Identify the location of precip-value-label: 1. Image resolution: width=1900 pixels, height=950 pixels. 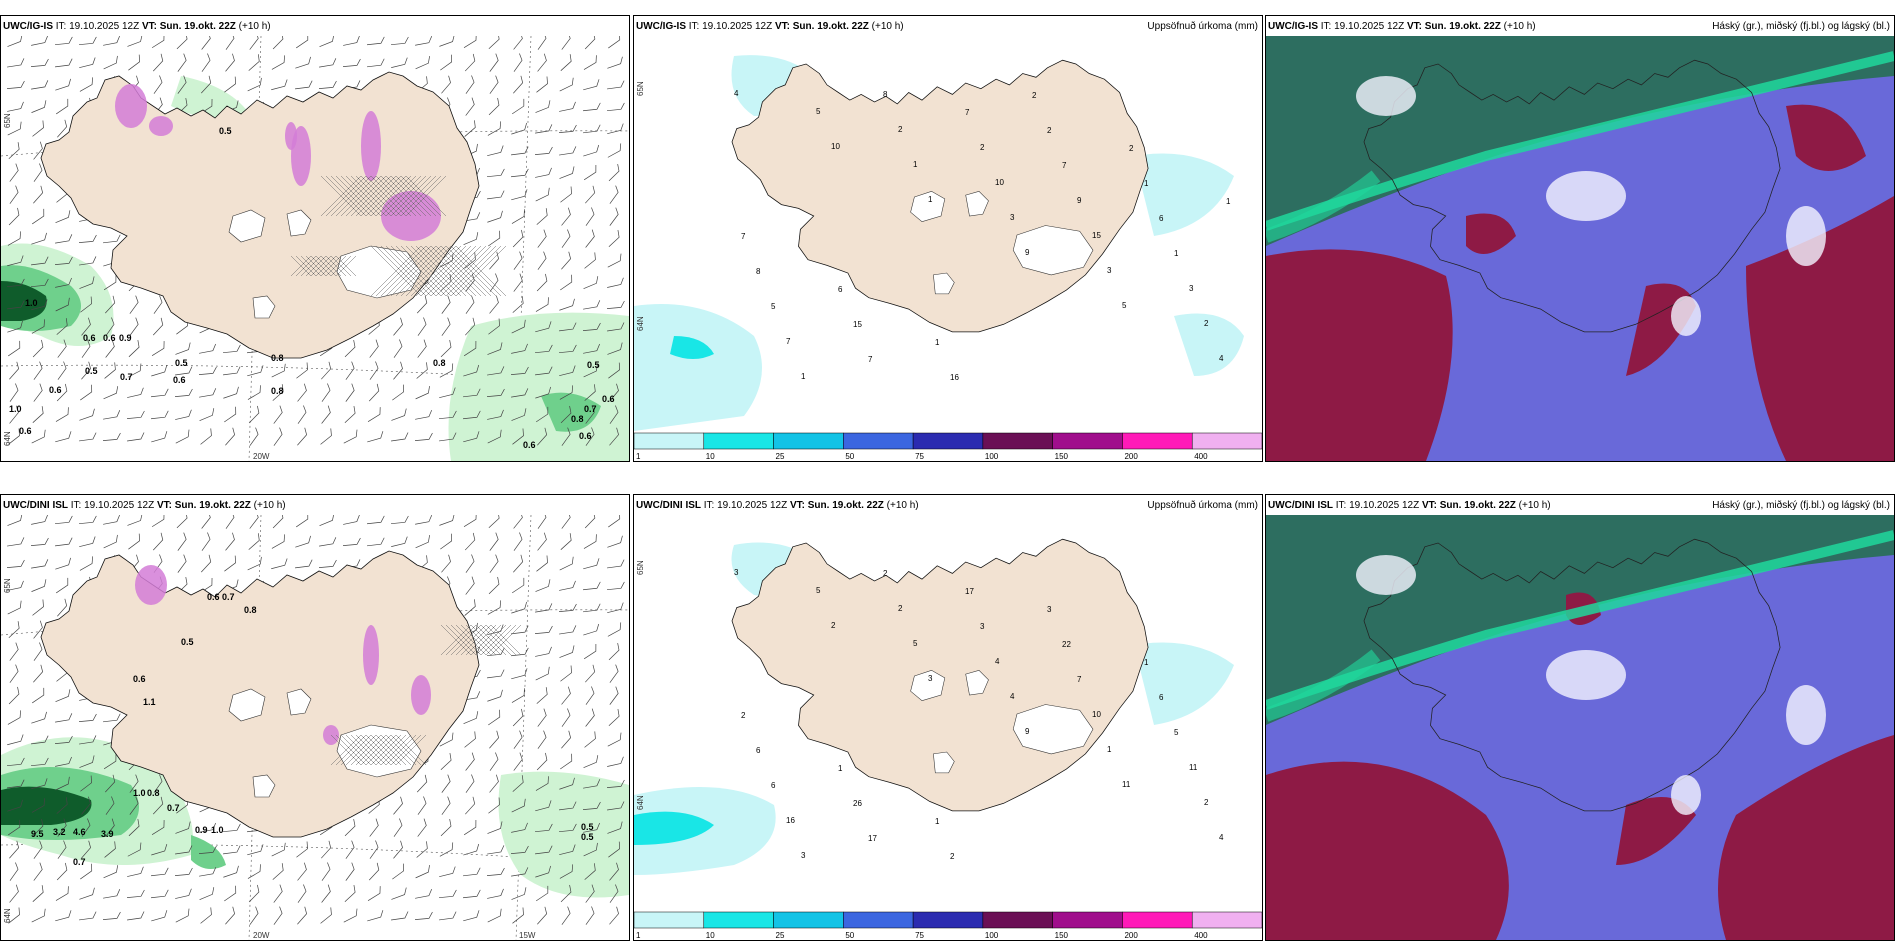
(1146, 662).